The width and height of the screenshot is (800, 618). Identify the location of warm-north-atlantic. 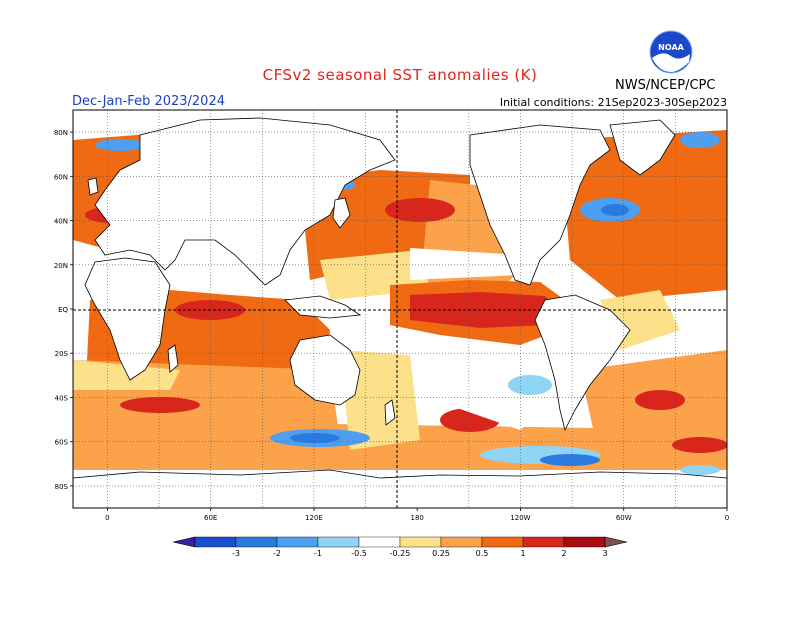
(643, 215).